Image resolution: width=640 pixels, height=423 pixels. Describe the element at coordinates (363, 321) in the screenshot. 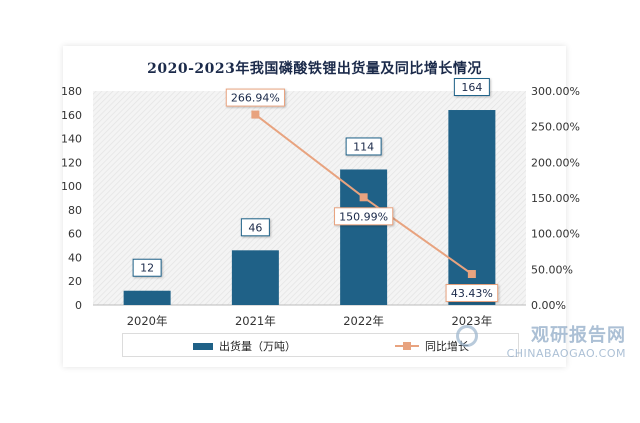

I see `x-tick-label: 2022年` at that location.